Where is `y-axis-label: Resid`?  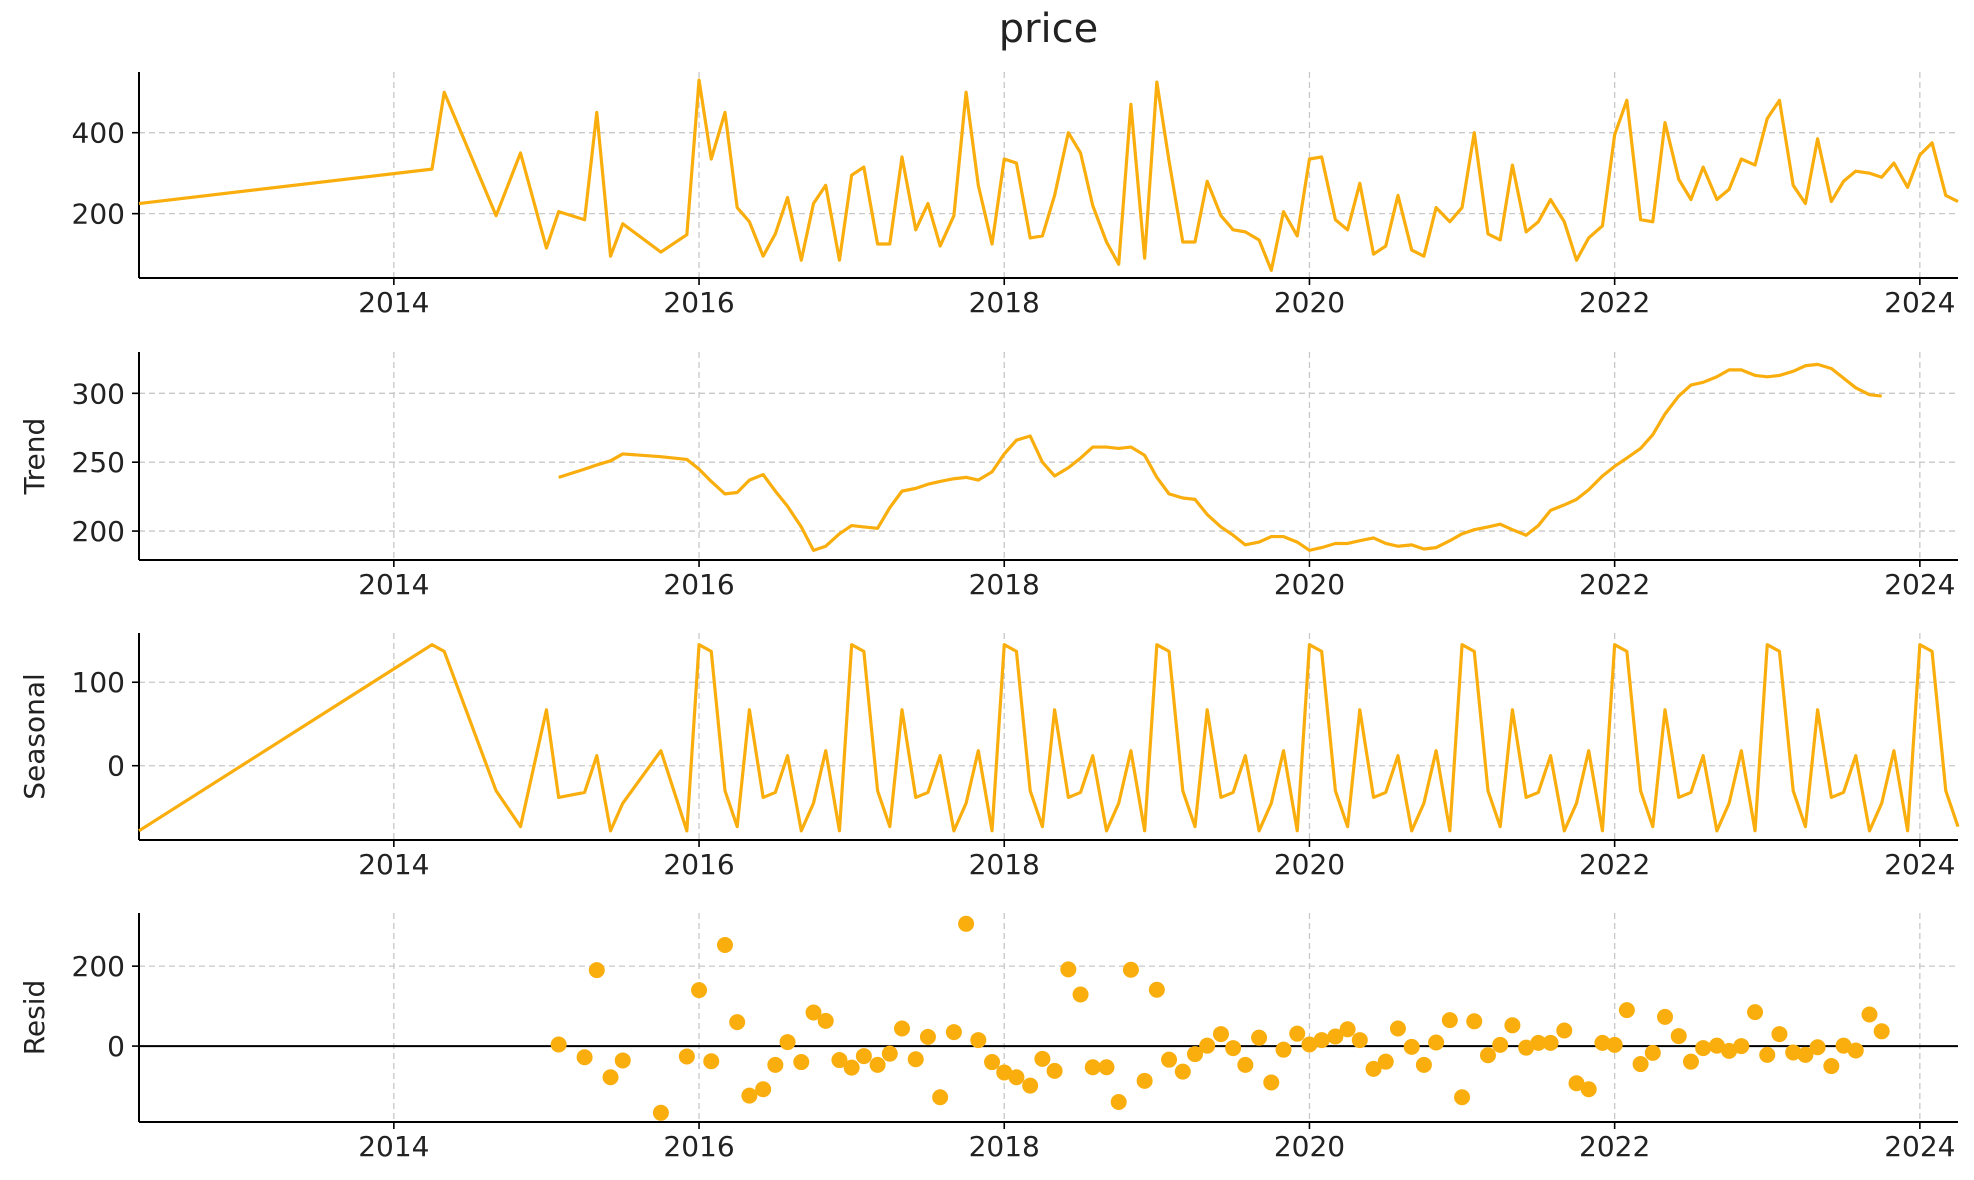 y-axis-label: Resid is located at coordinates (34, 1018).